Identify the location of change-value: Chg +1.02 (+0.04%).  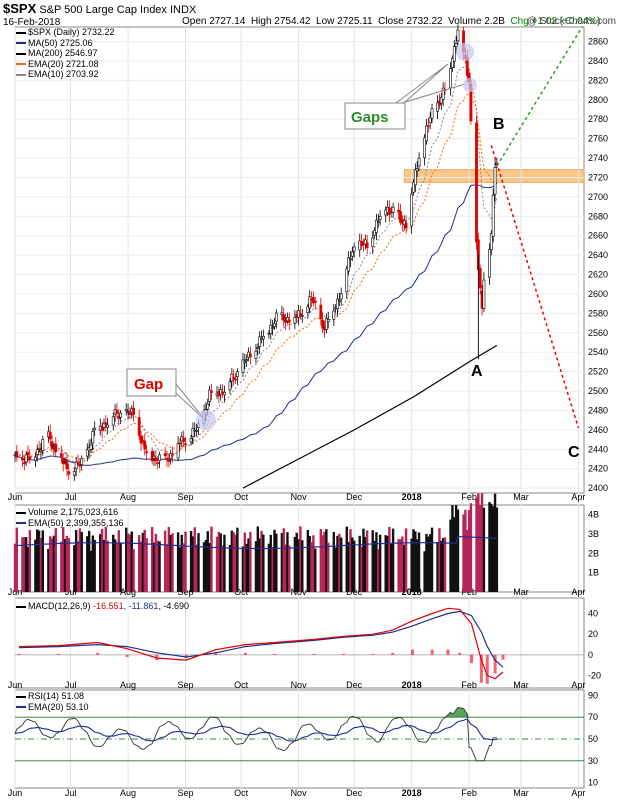
(555, 21).